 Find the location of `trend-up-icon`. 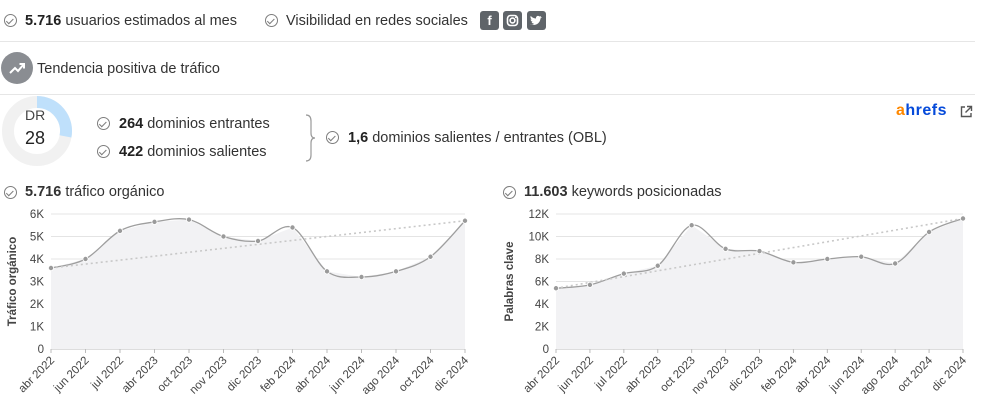

trend-up-icon is located at coordinates (17, 68).